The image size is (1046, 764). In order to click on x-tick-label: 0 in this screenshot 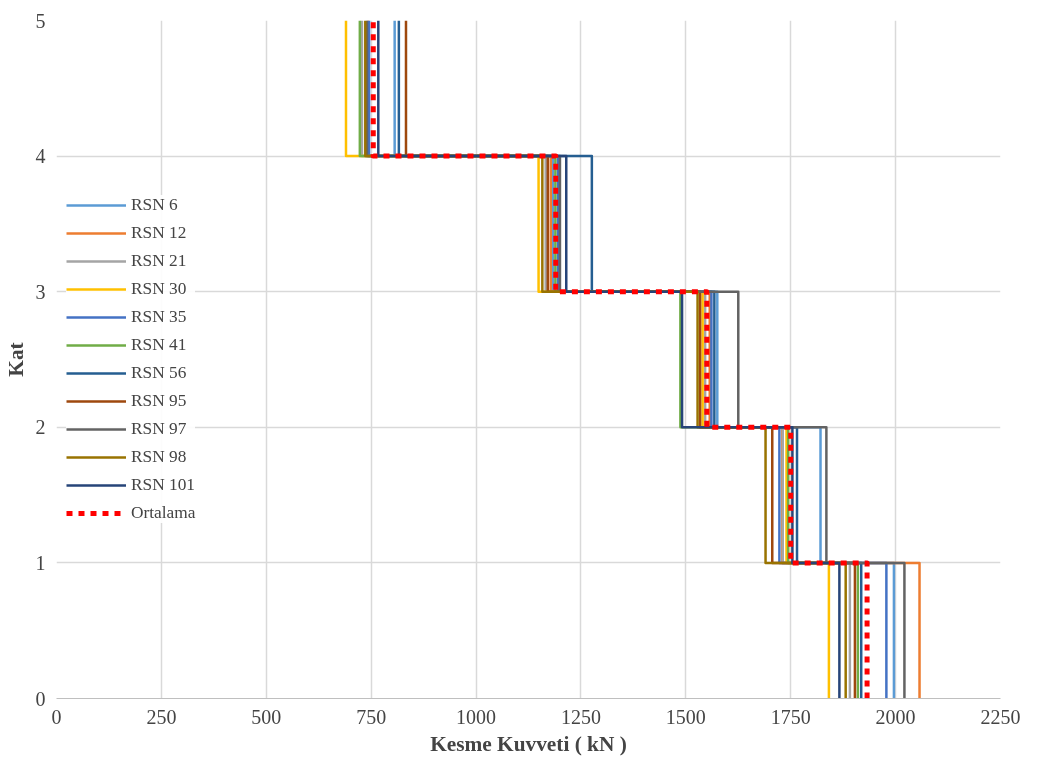, I will do `click(56, 716)`.